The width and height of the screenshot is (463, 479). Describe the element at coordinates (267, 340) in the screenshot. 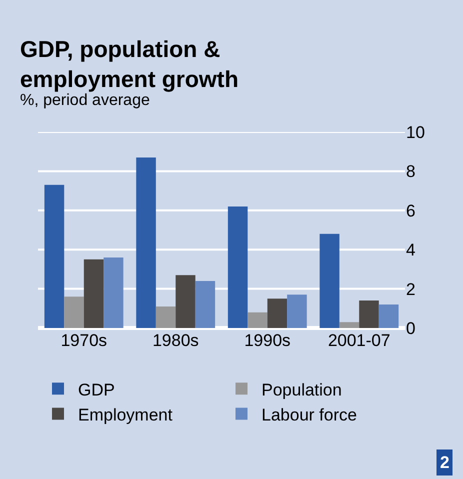

I see `x-tick-label: 1990s` at that location.